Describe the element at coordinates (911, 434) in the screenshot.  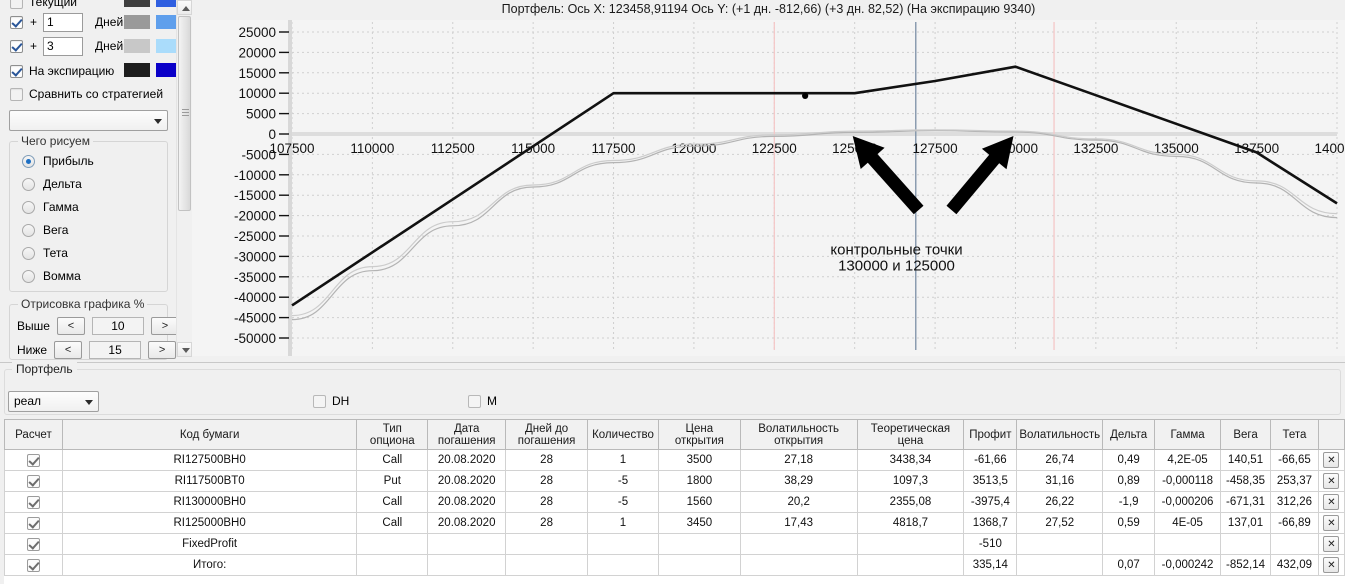
I see `table-header-cell: Теоретическая цена` at that location.